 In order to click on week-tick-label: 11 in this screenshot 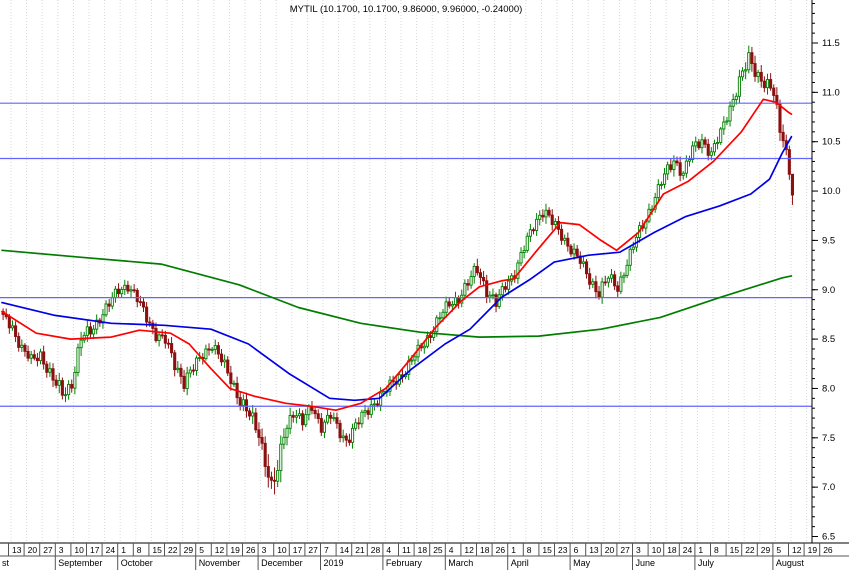, I will do `click(406, 550)`.